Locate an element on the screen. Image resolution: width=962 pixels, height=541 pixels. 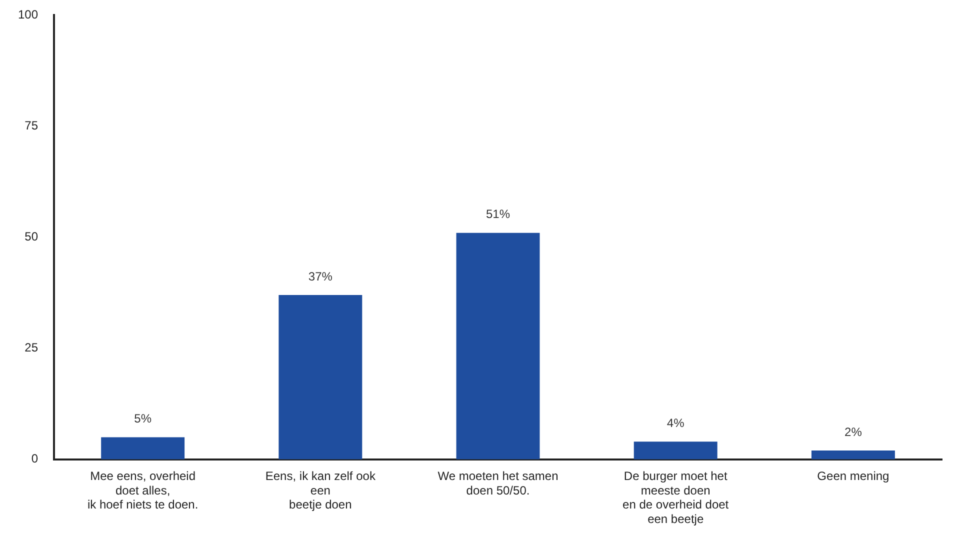
data-label: 5% is located at coordinates (143, 419).